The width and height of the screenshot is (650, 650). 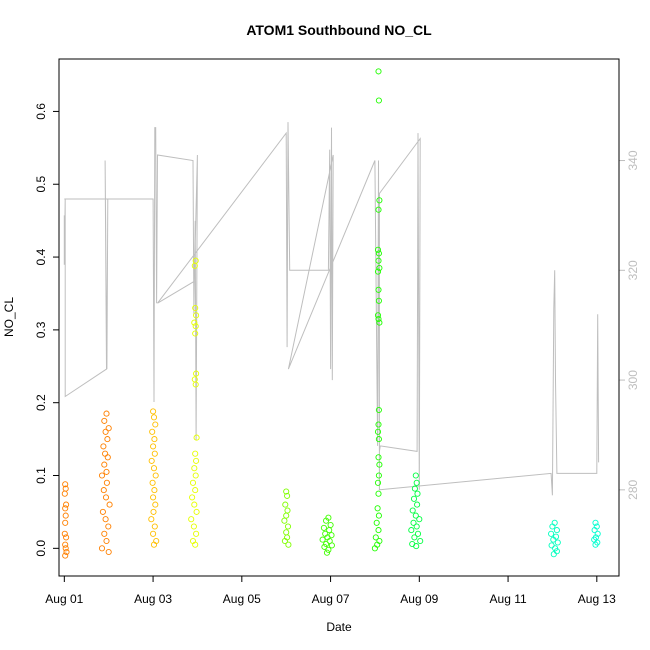 What do you see at coordinates (633, 160) in the screenshot?
I see `right-y-tick-label: 340` at bounding box center [633, 160].